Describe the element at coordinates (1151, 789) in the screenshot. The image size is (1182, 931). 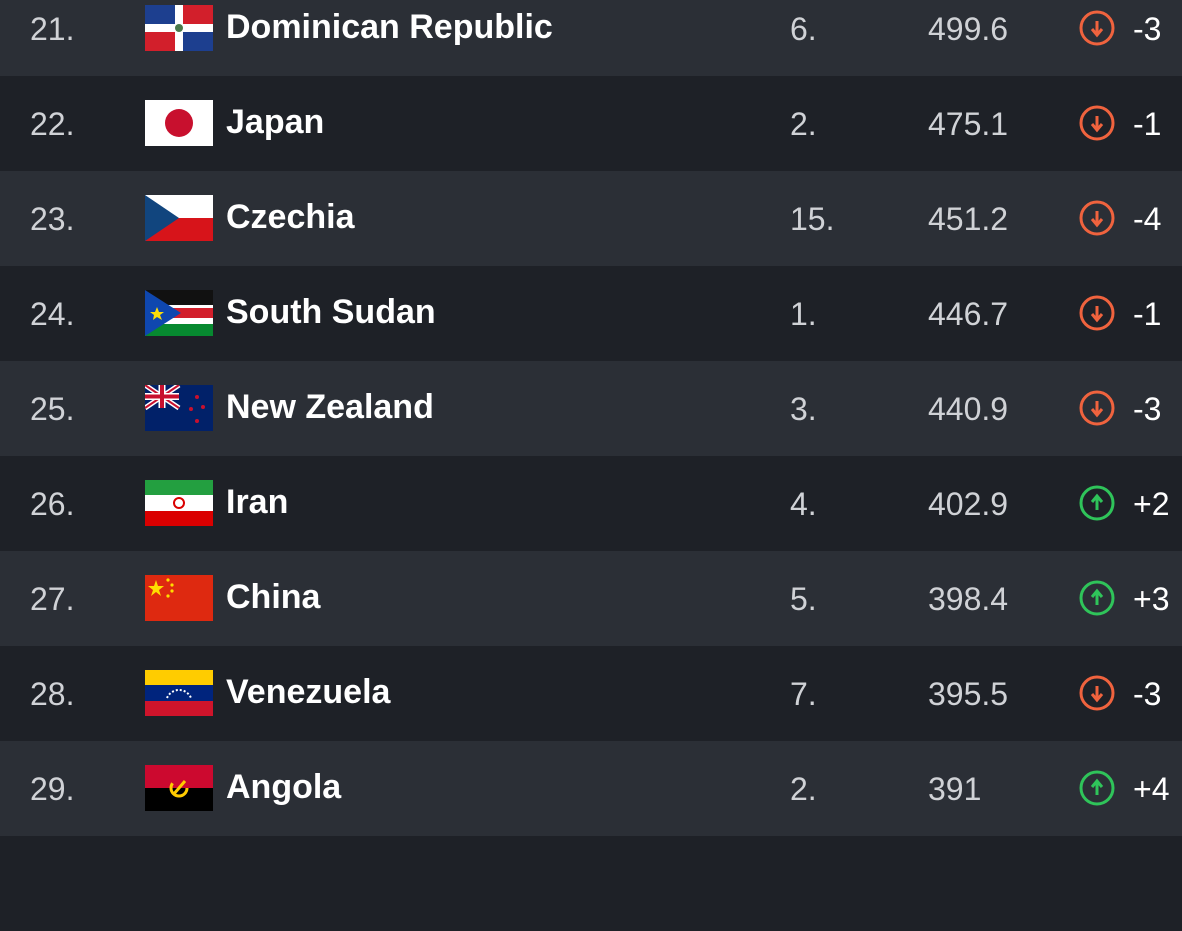
I see `rank-change: +4` at that location.